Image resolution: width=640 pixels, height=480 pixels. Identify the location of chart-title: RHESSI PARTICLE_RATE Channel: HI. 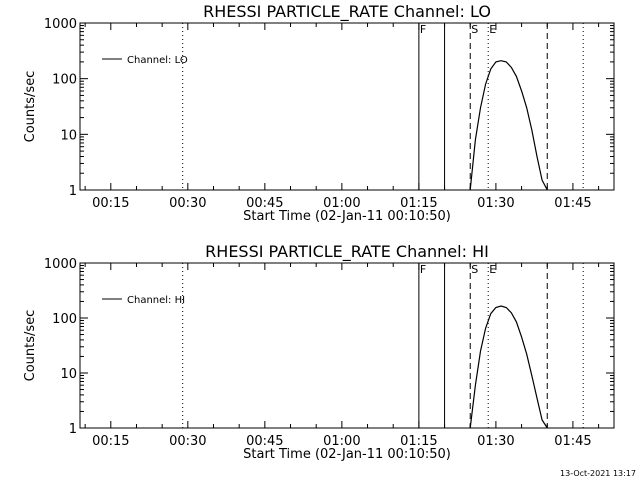
(347, 252).